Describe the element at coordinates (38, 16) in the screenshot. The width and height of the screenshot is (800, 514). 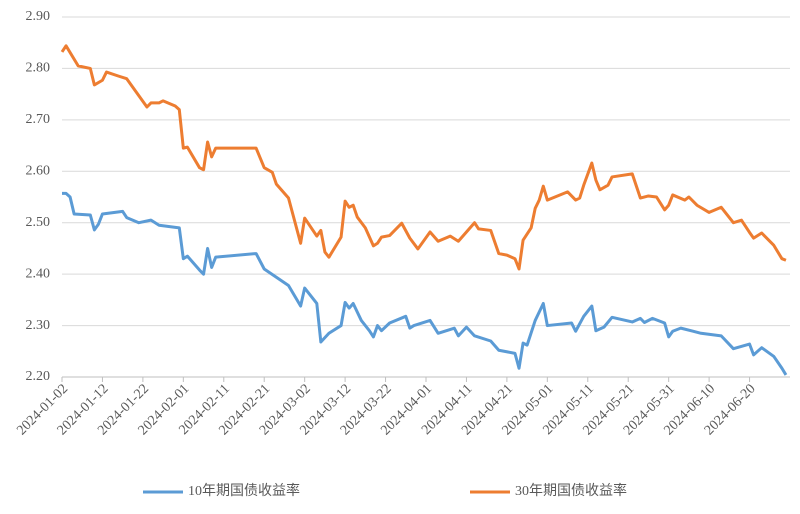
I see `y-tick-label: 2.90` at that location.